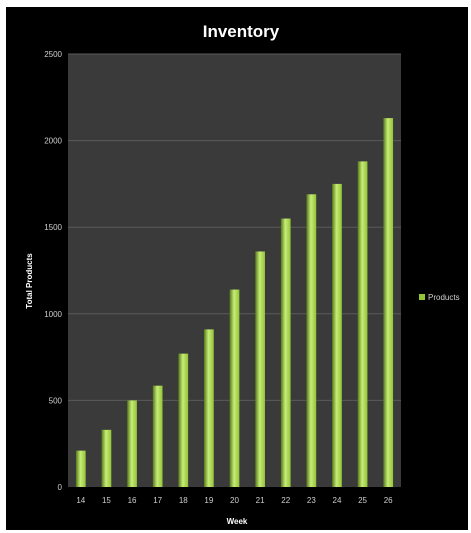 This screenshot has height=533, width=471. I want to click on y-tick-label: 500, so click(56, 400).